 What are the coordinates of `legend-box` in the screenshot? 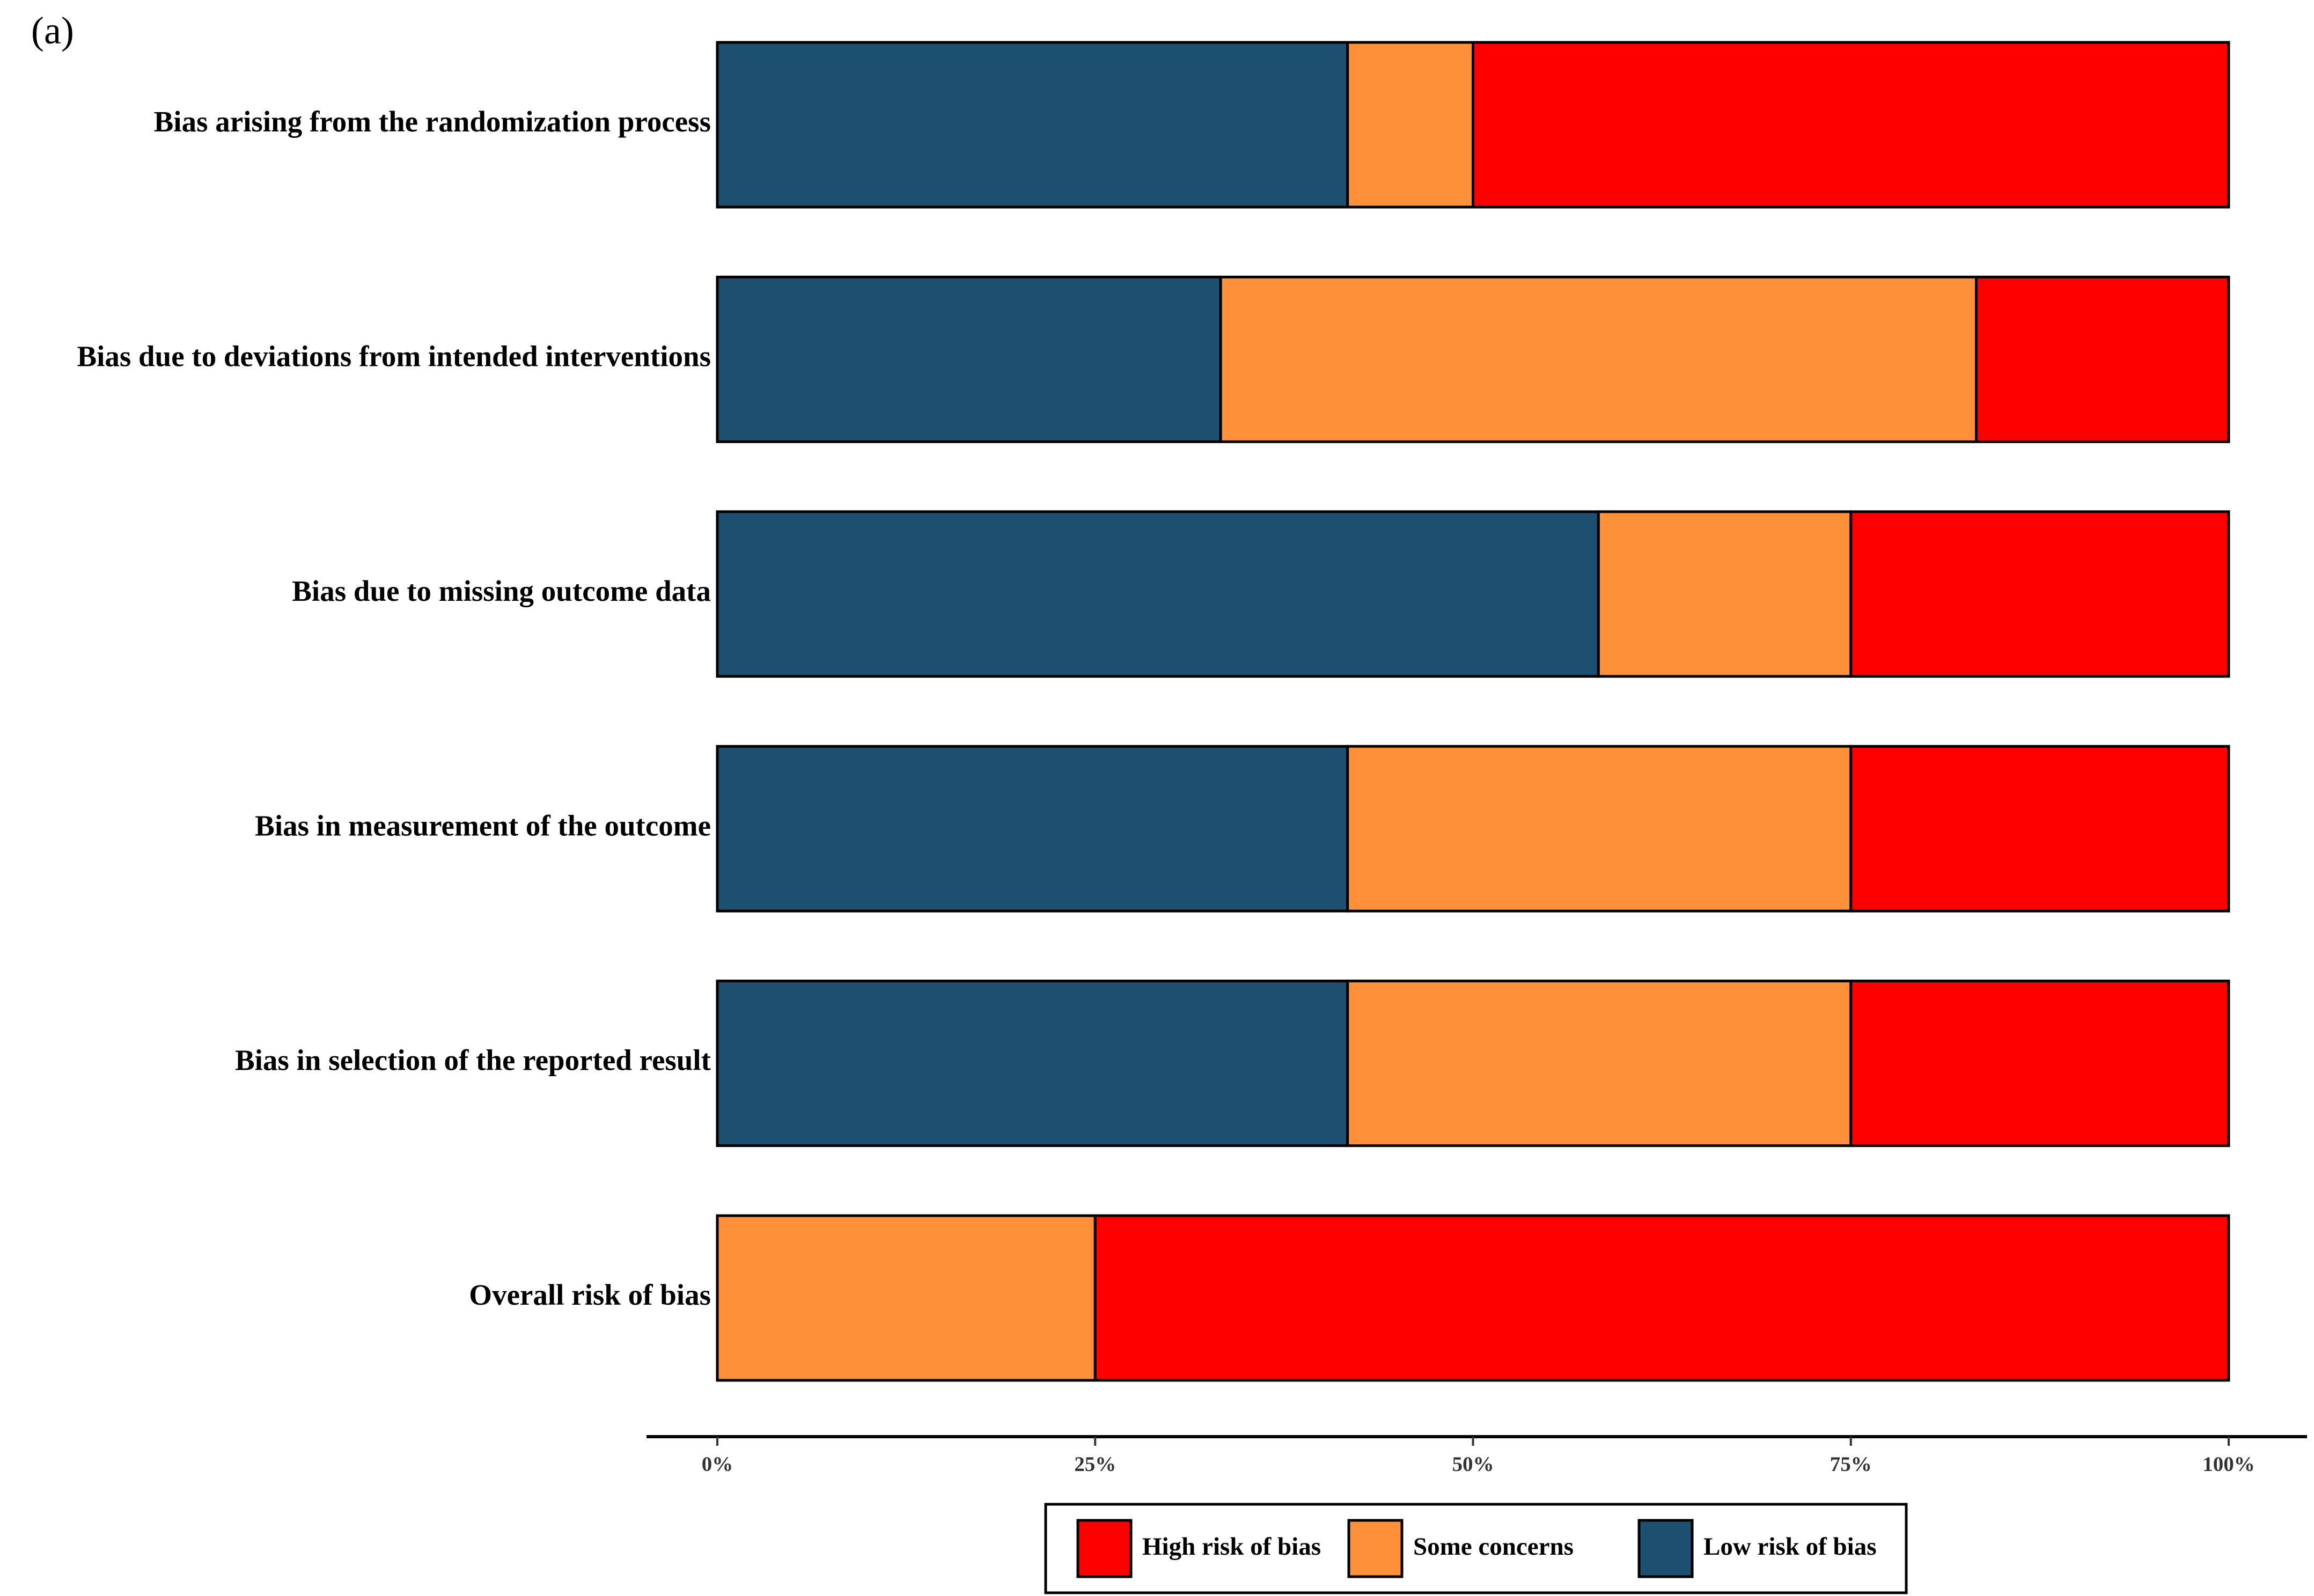 It's located at (1476, 1548).